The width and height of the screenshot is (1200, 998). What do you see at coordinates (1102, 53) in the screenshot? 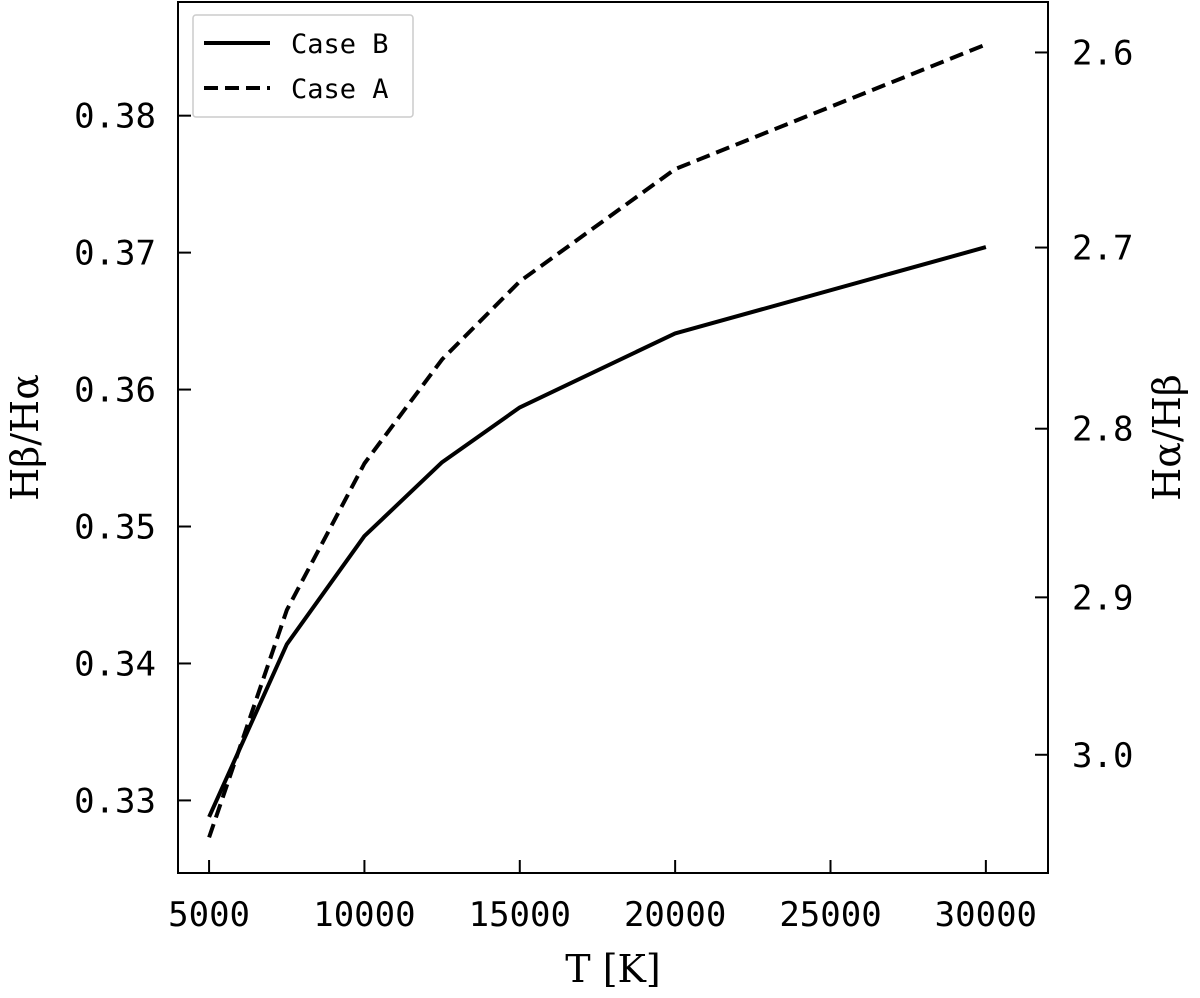
I see `y-right-tick-label: 2.6` at bounding box center [1102, 53].